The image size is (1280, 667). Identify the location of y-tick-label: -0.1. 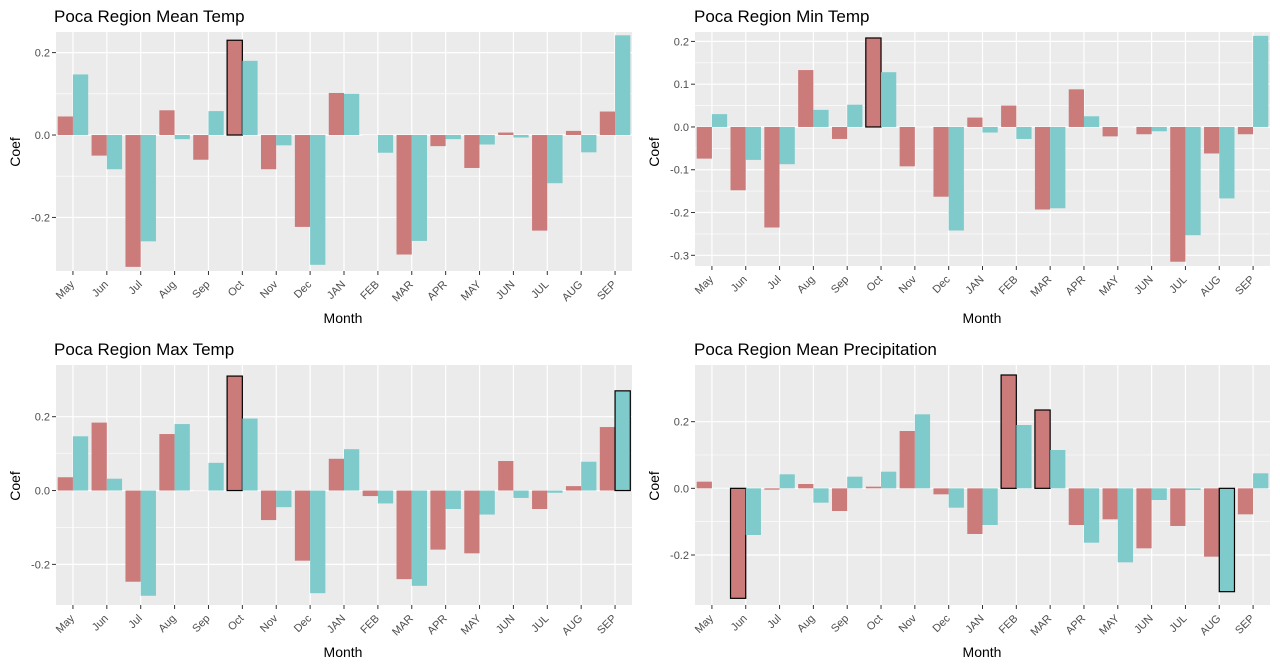
(679, 171).